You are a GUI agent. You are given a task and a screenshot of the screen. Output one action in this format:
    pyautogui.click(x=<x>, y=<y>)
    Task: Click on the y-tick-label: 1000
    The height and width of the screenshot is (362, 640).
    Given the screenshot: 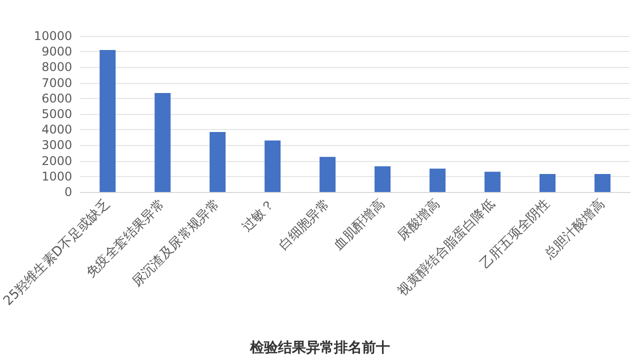 What is the action you would take?
    pyautogui.click(x=57, y=176)
    